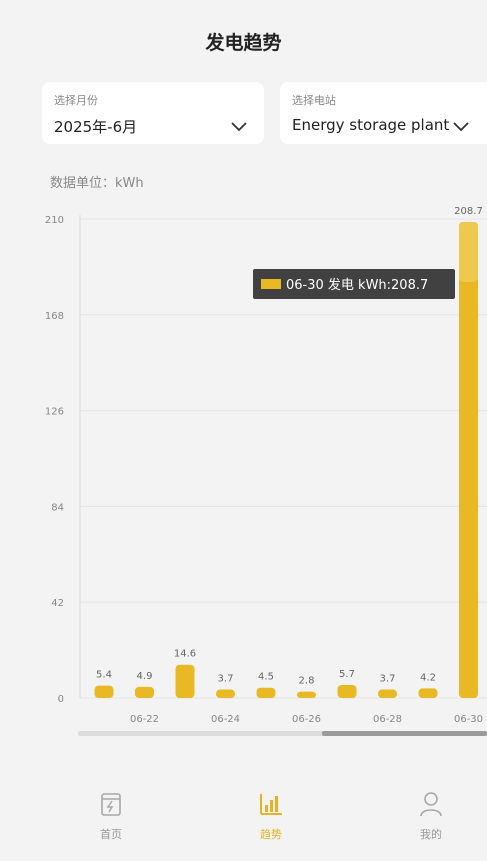 The width and height of the screenshot is (487, 861). I want to click on station-select: 选择电站 Energy storage plant, so click(383, 113).